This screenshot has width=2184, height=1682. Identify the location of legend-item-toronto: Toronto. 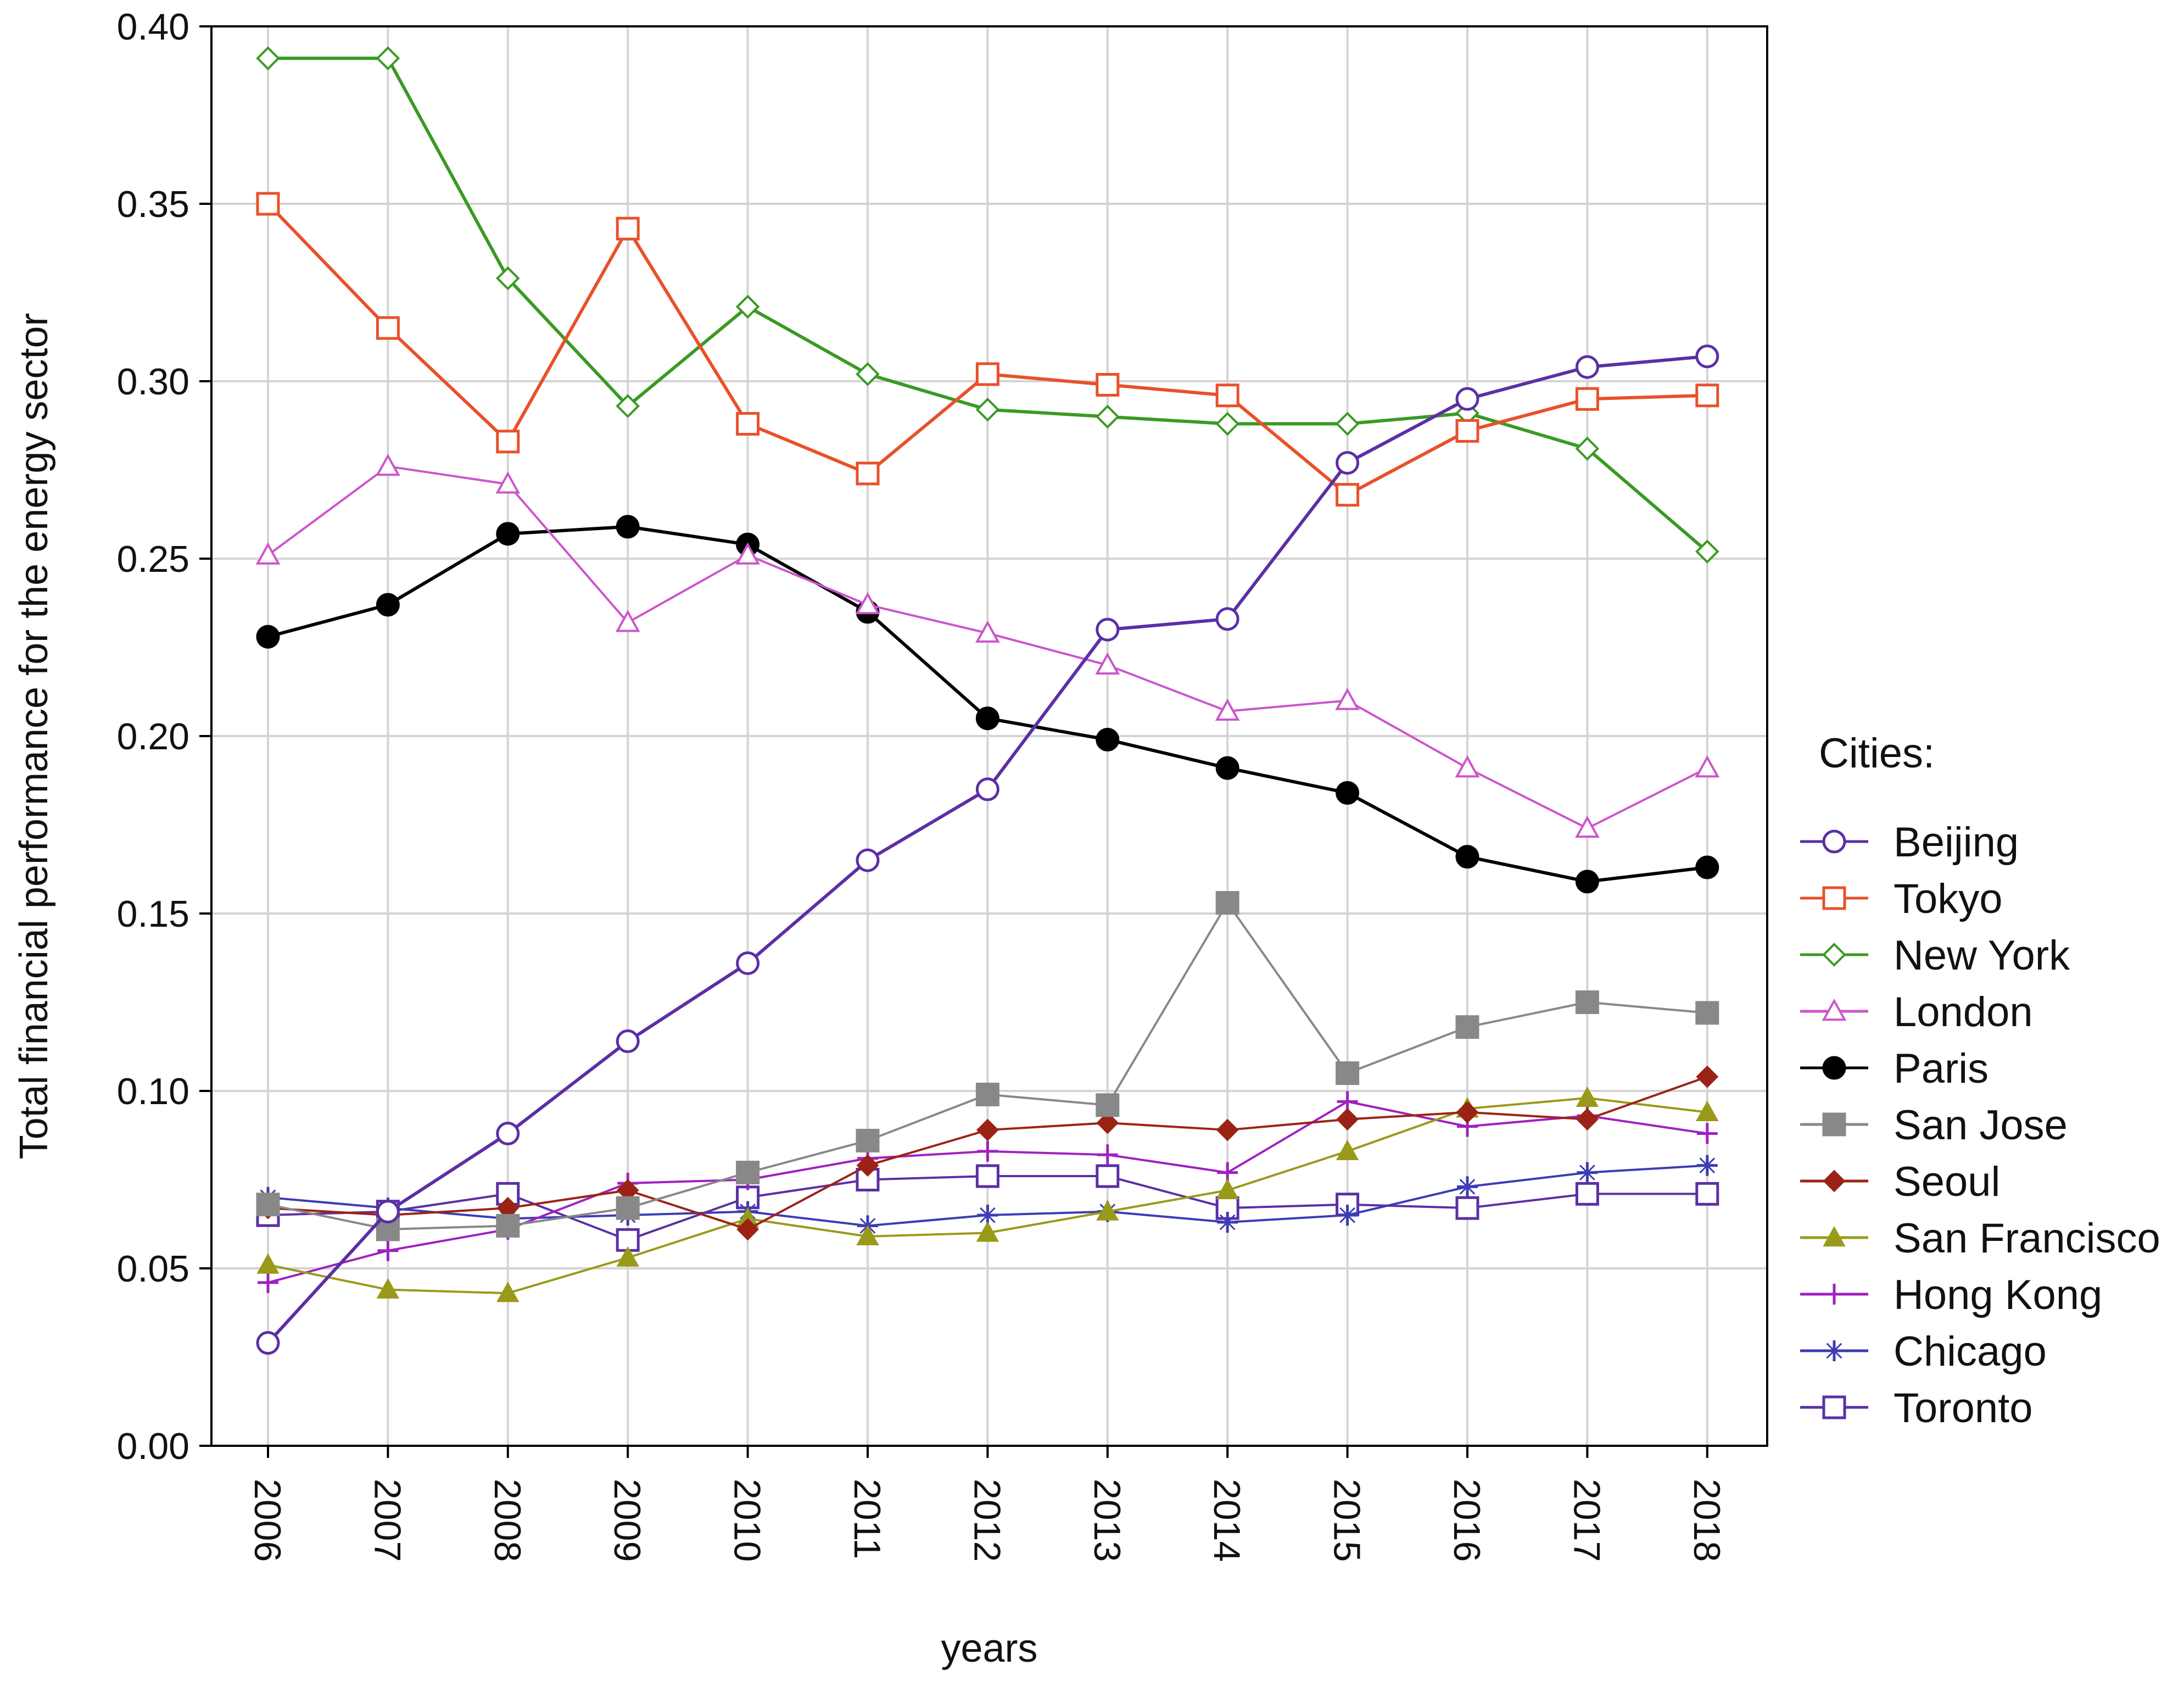
(1916, 1408).